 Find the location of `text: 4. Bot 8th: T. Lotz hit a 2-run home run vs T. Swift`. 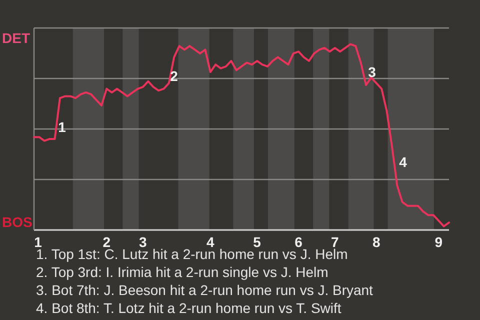

text: 4. Bot 8th: T. Lotz hit a 2-run home run vs T. Swift is located at coordinates (189, 308).